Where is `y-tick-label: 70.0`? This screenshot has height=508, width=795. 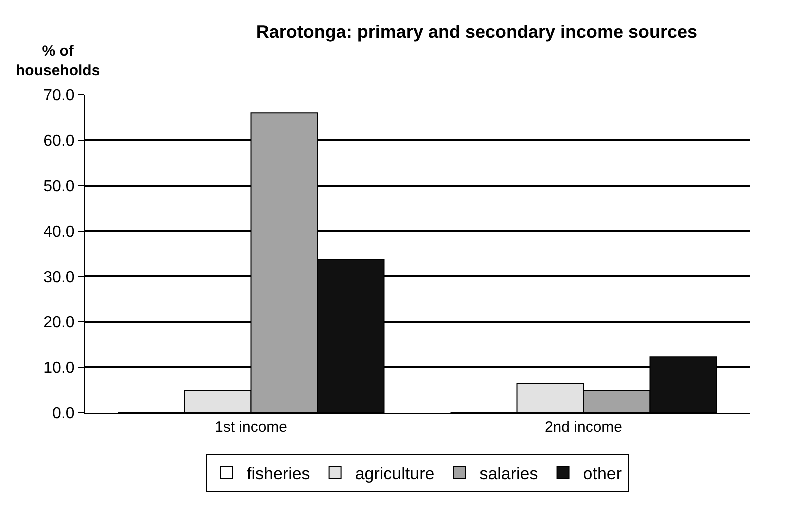
y-tick-label: 70.0 is located at coordinates (59, 96).